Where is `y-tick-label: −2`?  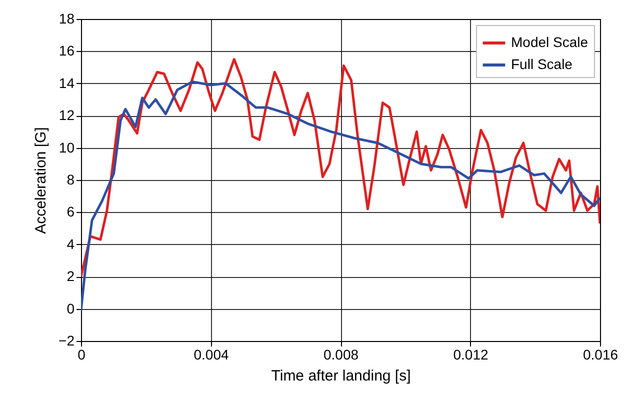
y-tick-label: −2 is located at coordinates (66, 340).